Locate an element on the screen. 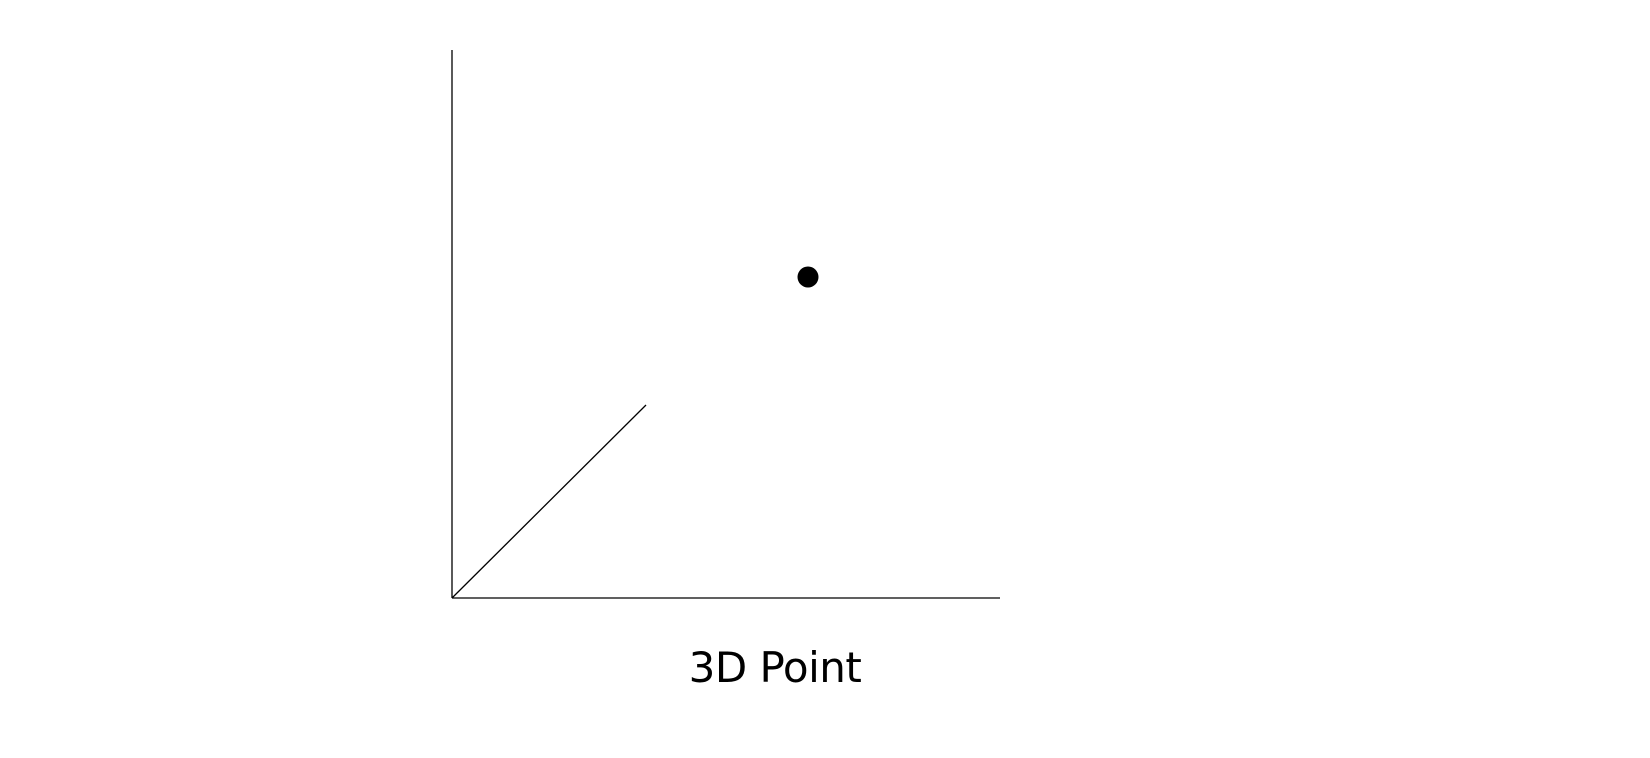 This screenshot has width=1650, height=758. depth-axis is located at coordinates (549, 501).